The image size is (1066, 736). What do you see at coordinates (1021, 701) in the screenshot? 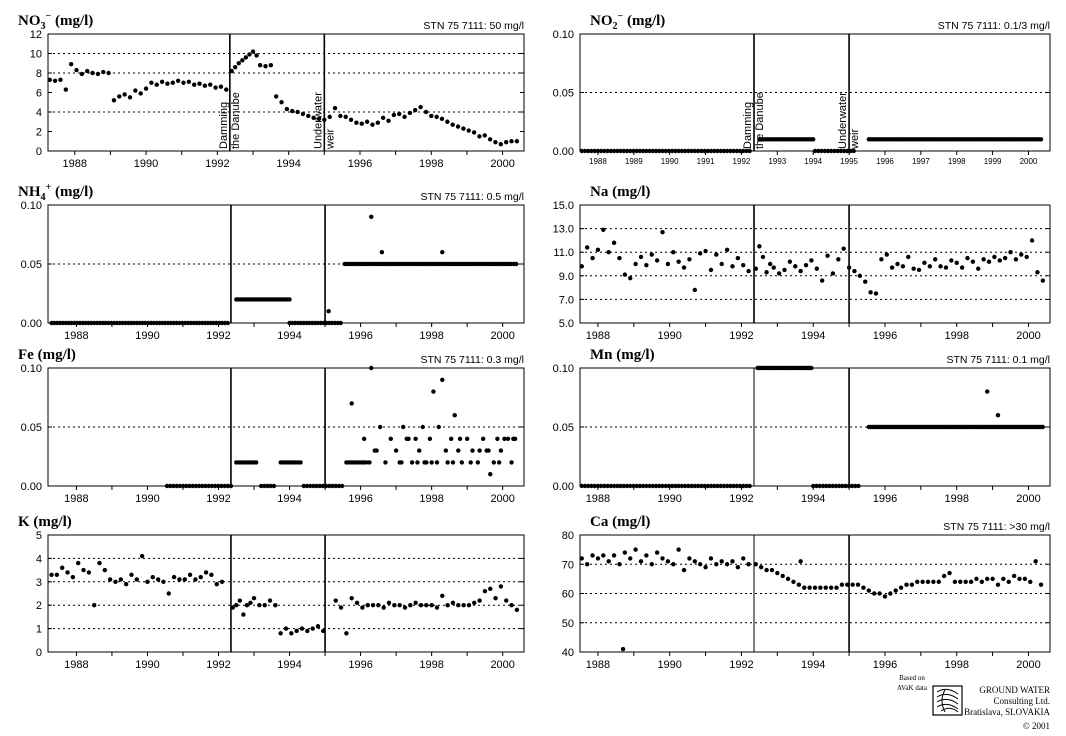
I see `company-line-2: Consulting Ltd.` at bounding box center [1021, 701].